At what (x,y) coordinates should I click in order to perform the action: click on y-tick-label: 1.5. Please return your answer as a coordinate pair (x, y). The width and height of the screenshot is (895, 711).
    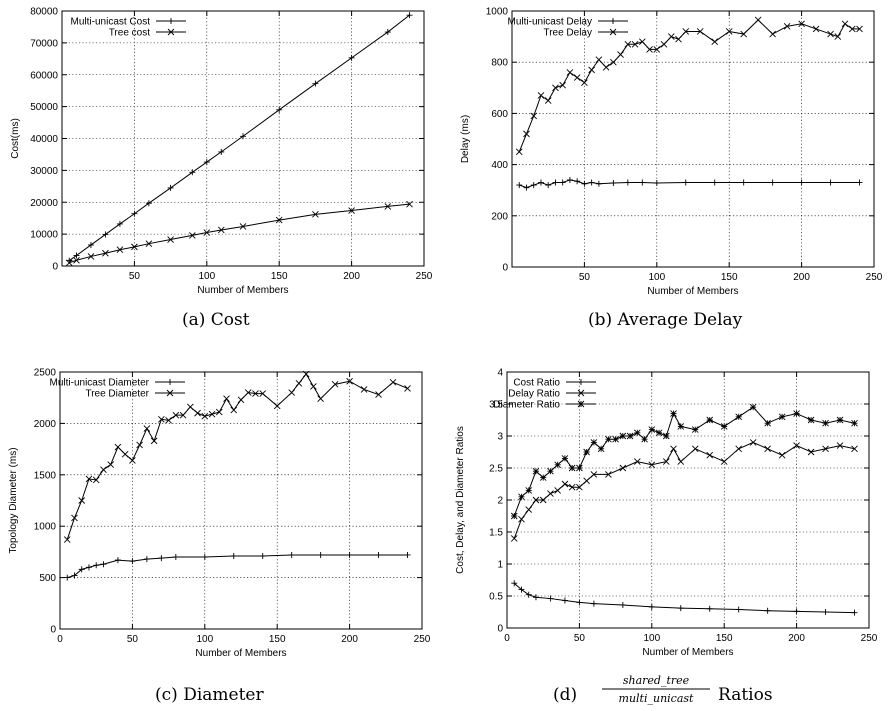
    Looking at the image, I should click on (496, 533).